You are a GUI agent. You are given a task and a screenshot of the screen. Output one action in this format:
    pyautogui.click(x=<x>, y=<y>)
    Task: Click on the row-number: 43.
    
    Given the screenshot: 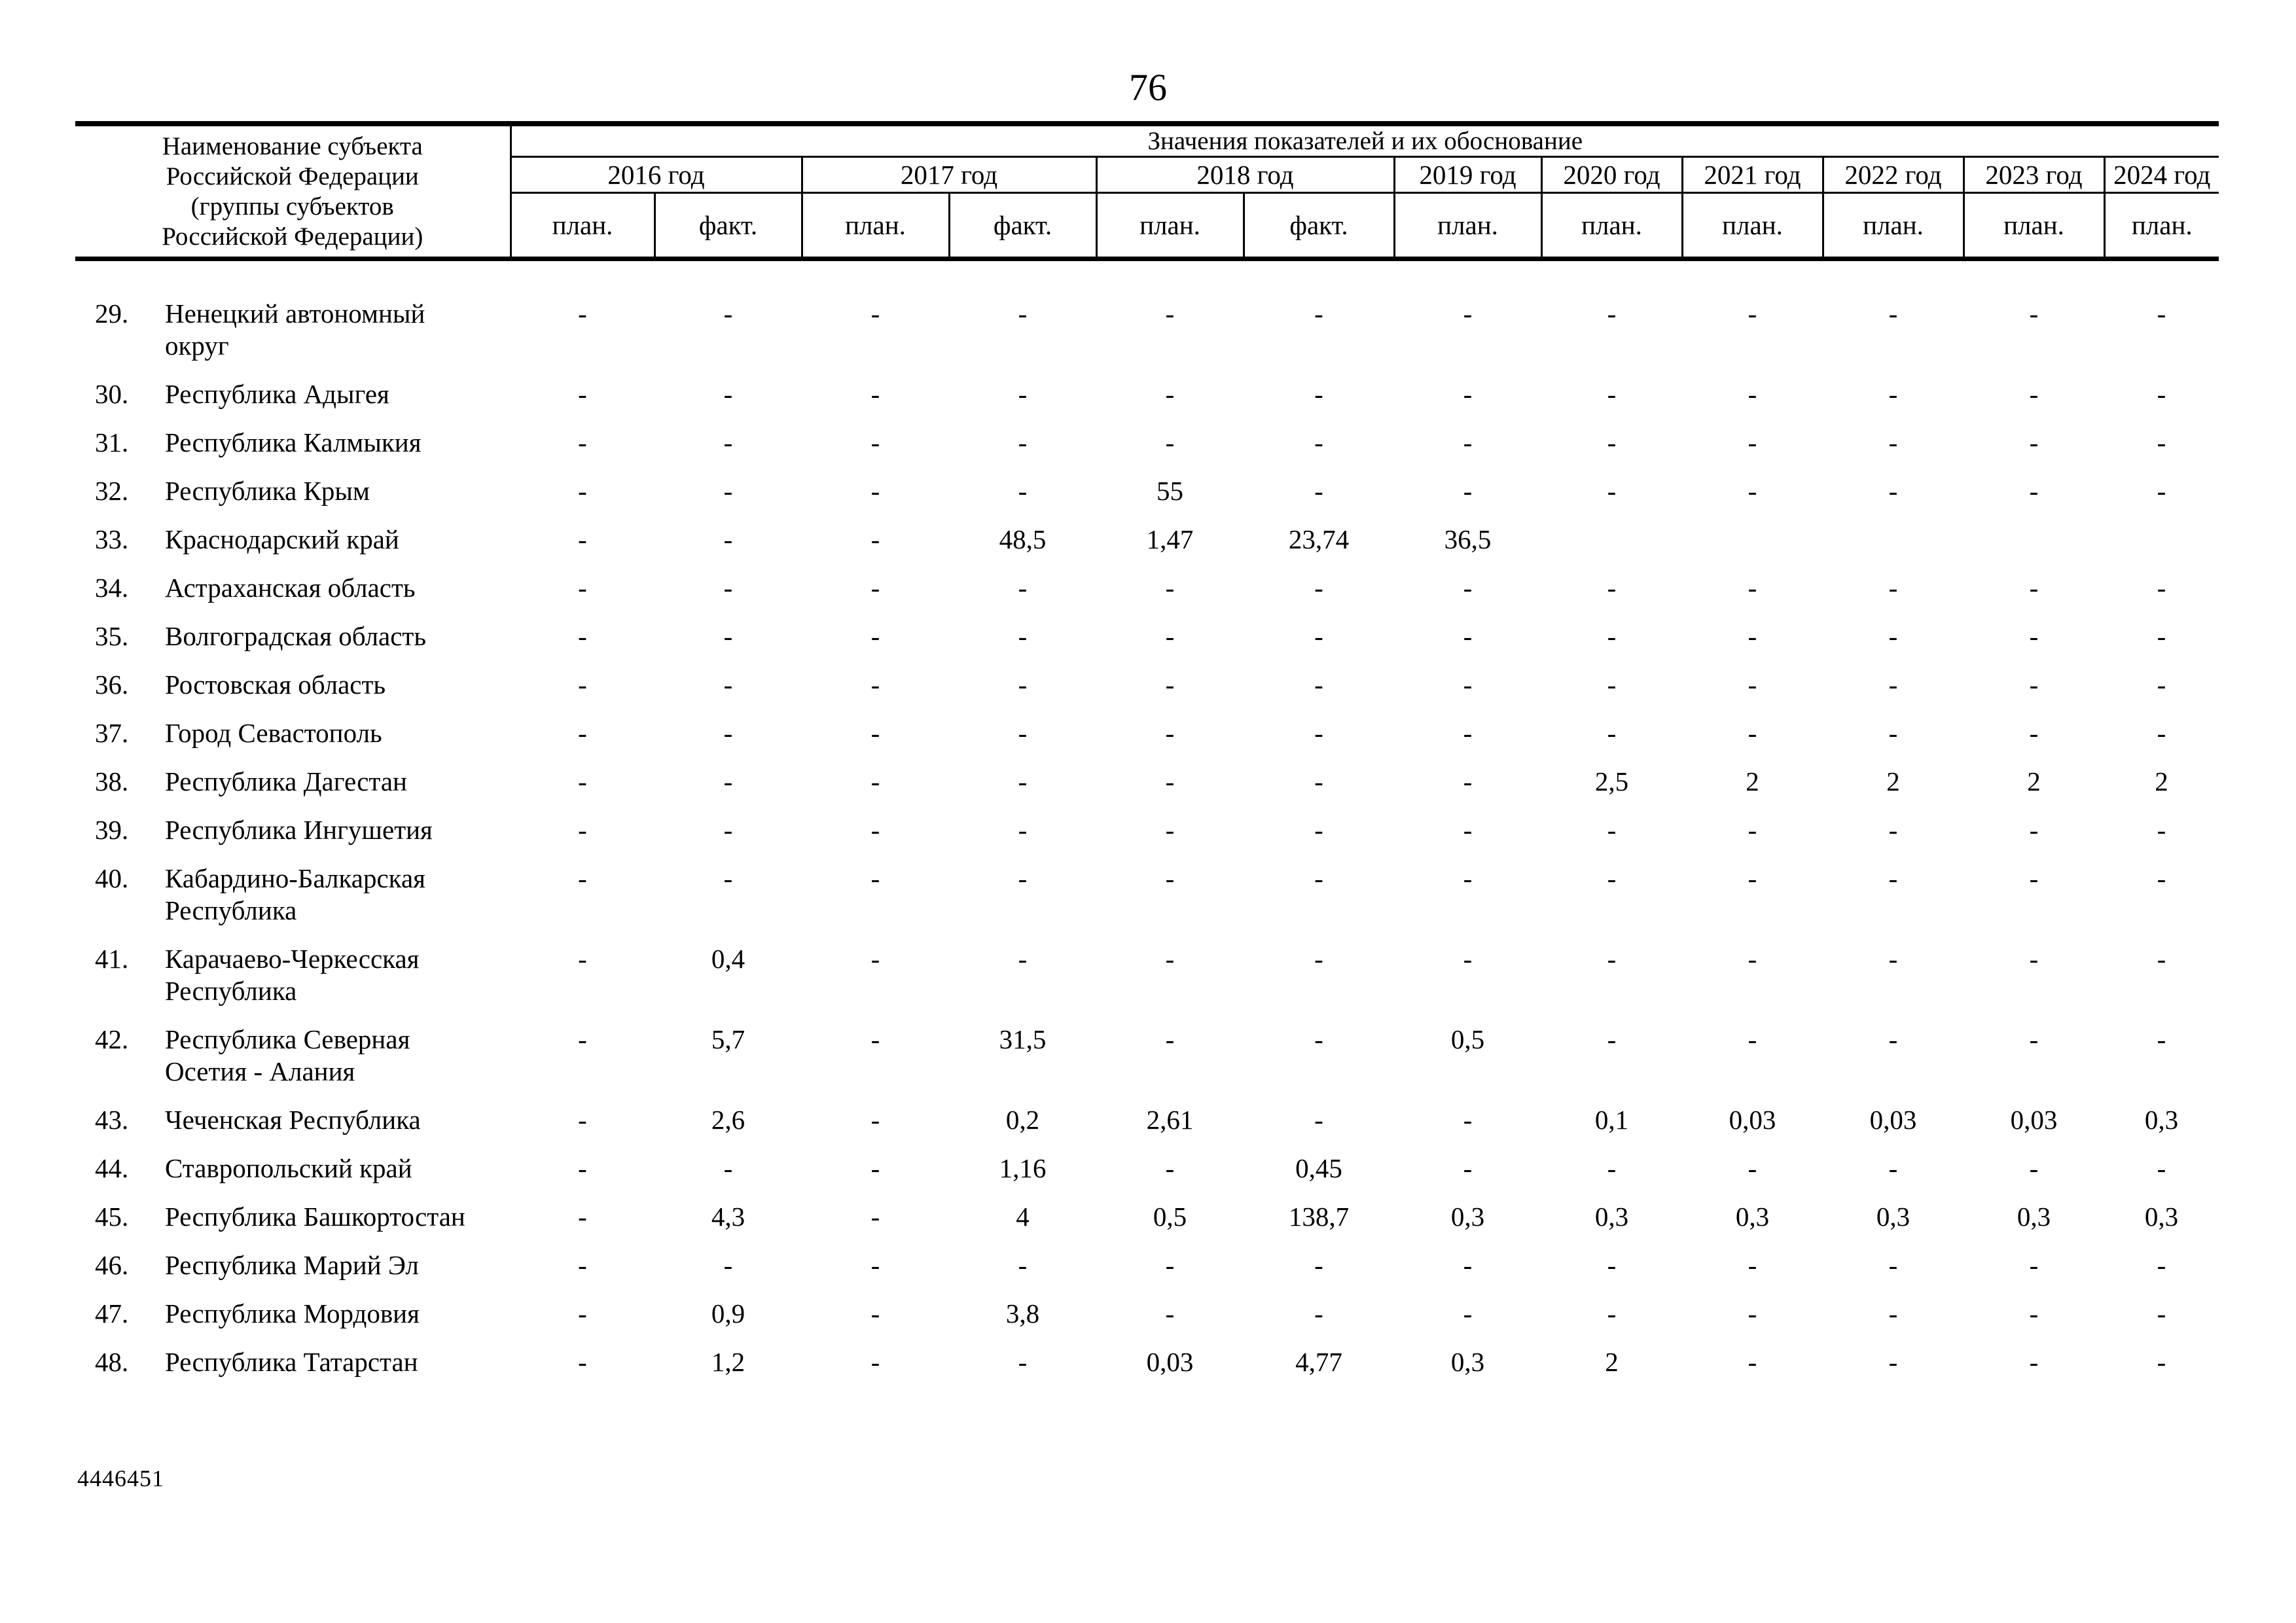 What is the action you would take?
    pyautogui.click(x=112, y=1120)
    